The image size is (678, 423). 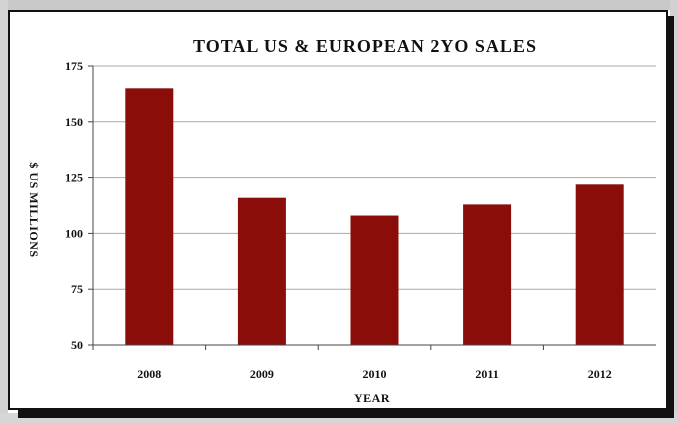 What do you see at coordinates (343, 414) in the screenshot?
I see `panel-shadow-bottom` at bounding box center [343, 414].